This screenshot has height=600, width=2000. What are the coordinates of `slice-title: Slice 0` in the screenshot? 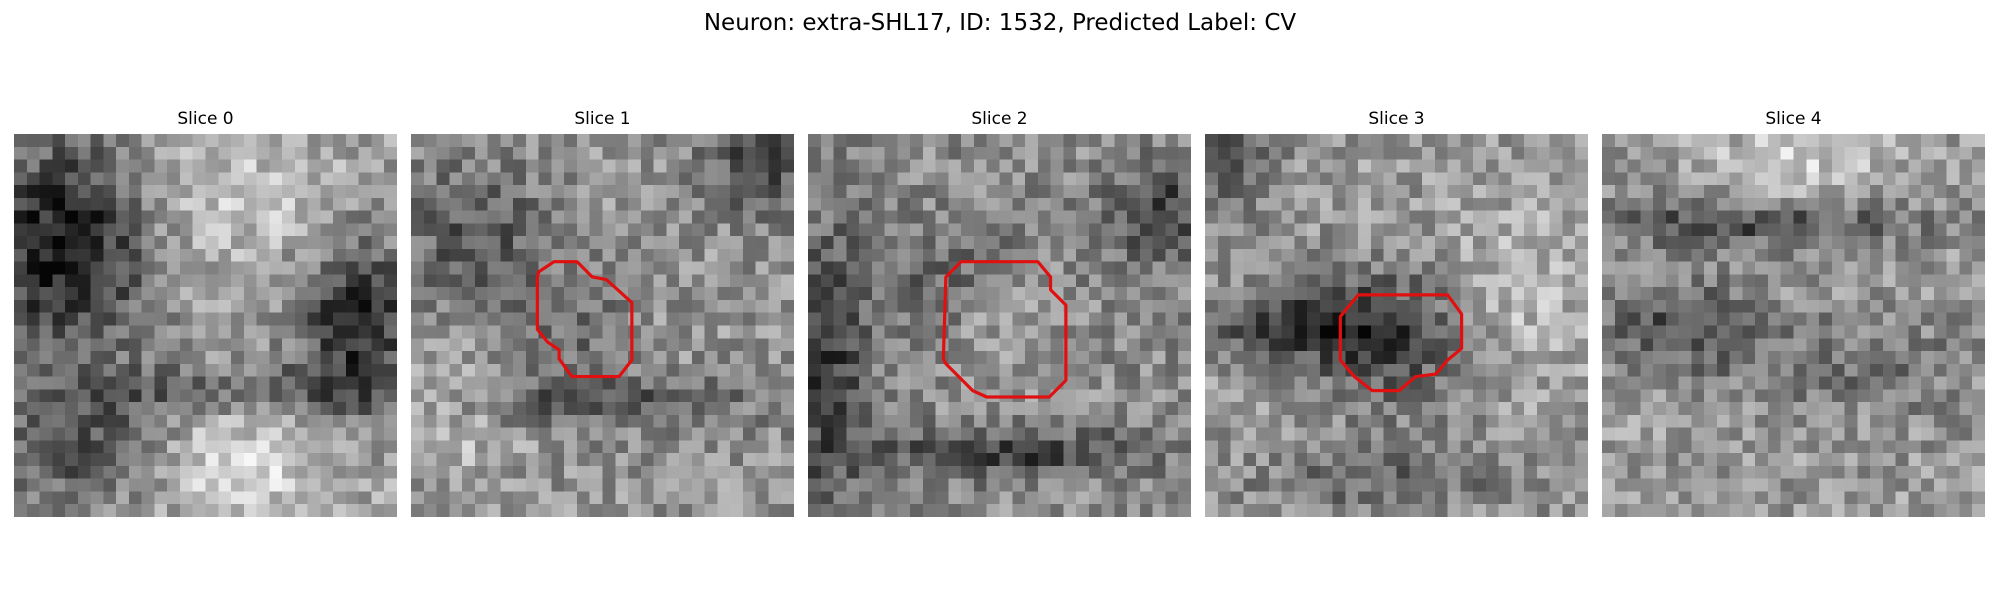 It's located at (205, 119).